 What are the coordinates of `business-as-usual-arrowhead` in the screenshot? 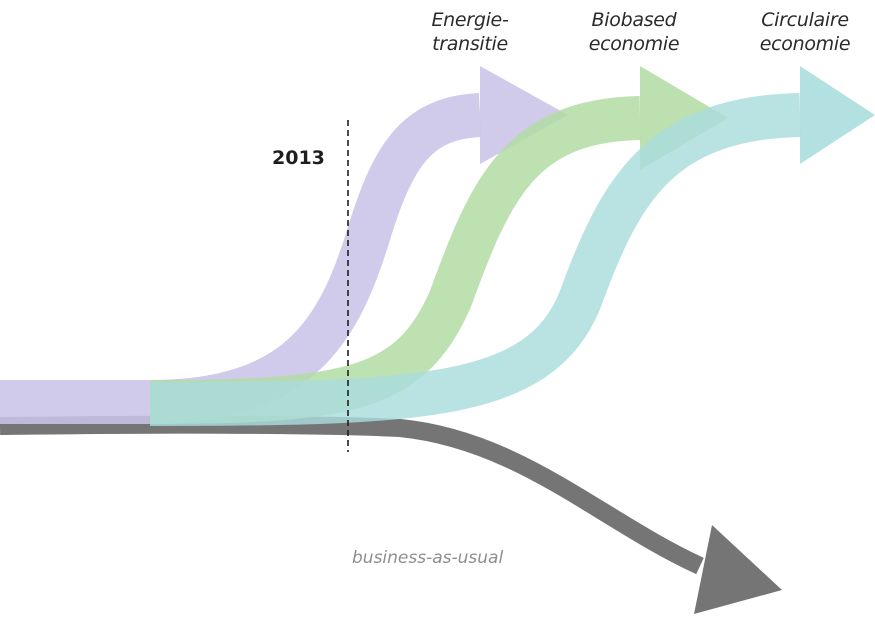 It's located at (738, 569).